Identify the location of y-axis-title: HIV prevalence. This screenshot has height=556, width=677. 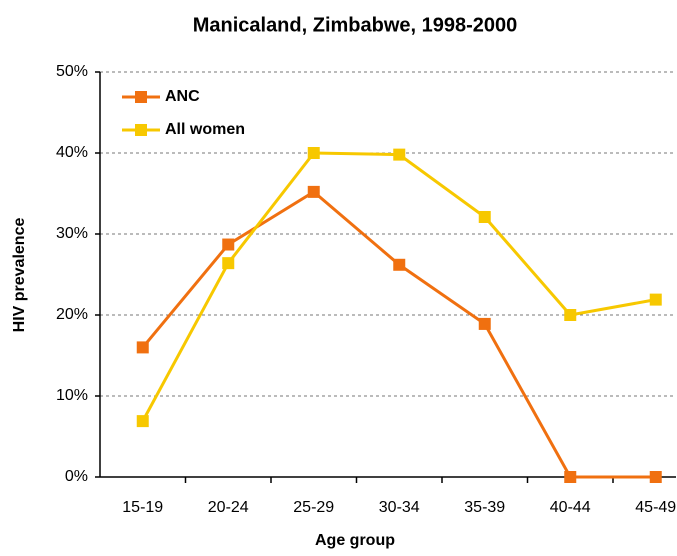
(19, 275).